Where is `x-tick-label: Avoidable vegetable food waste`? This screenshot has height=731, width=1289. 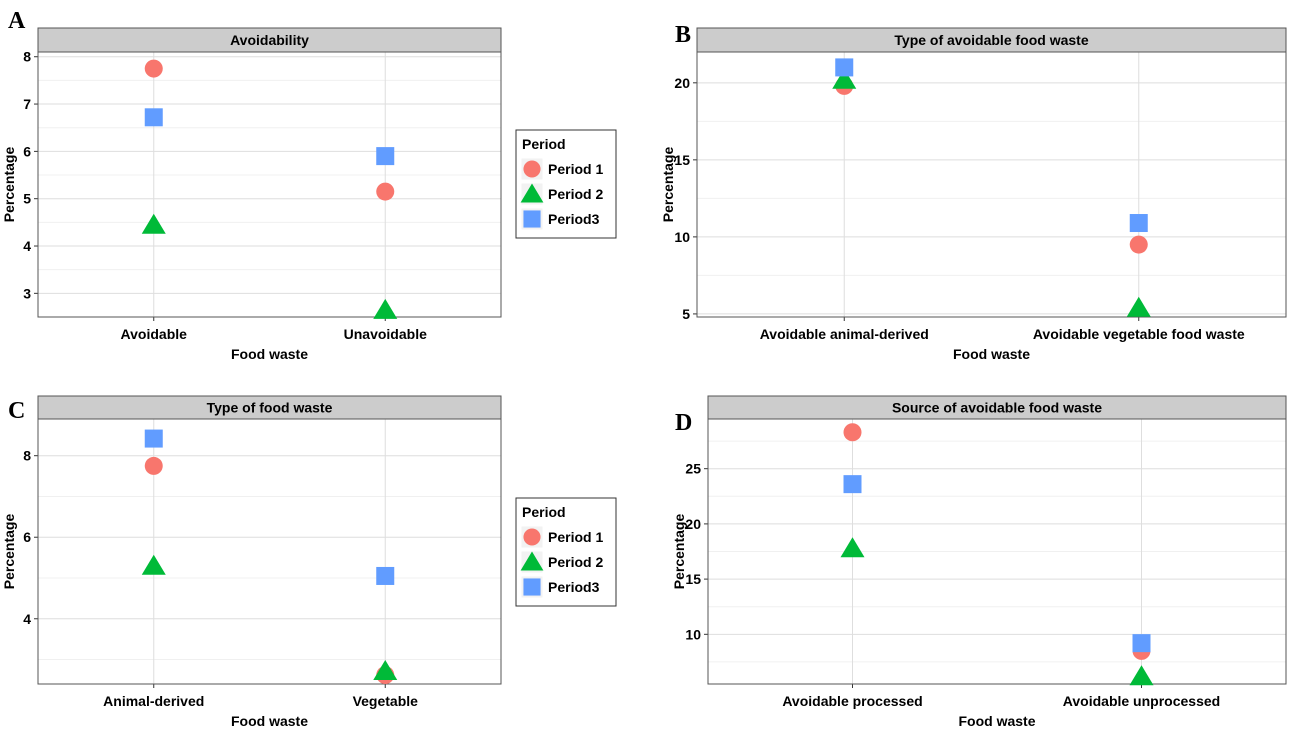 x-tick-label: Avoidable vegetable food waste is located at coordinates (1139, 334).